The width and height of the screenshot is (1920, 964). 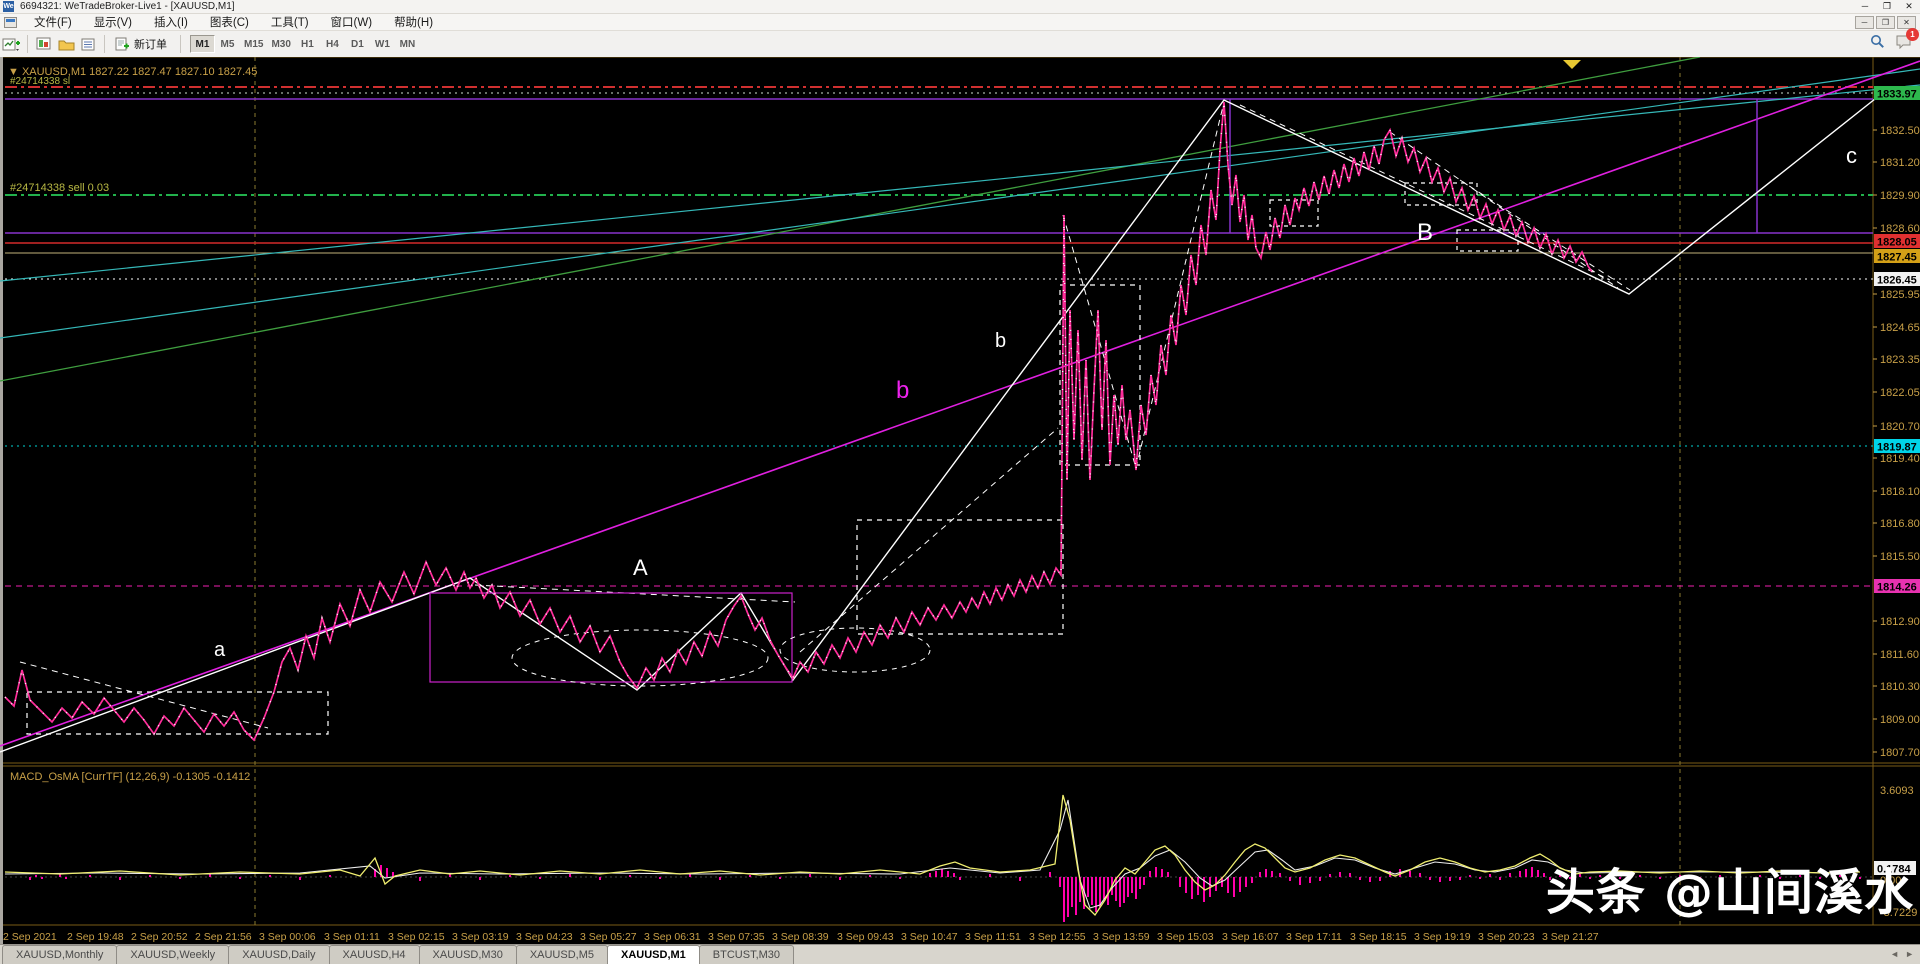 I want to click on app-icon: We, so click(x=8, y=6).